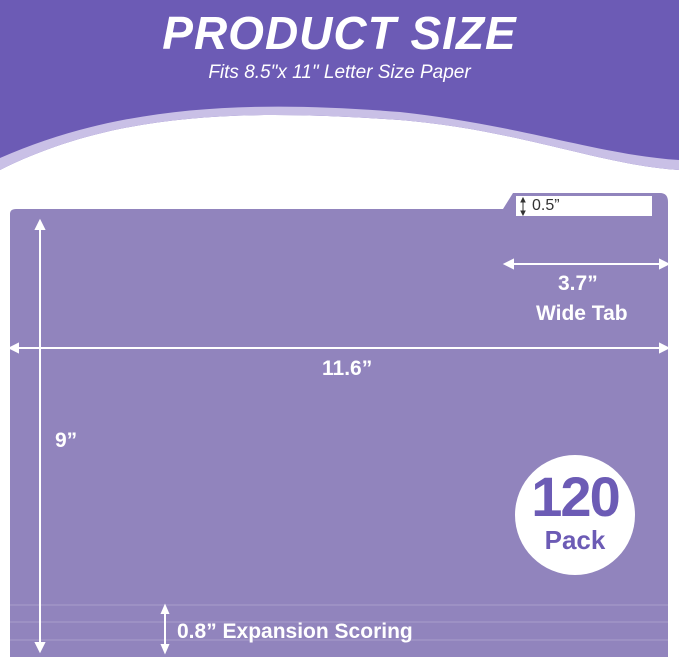 The width and height of the screenshot is (679, 657). What do you see at coordinates (295, 631) in the screenshot?
I see `expansion-label: 0.8” Expansion Scoring` at bounding box center [295, 631].